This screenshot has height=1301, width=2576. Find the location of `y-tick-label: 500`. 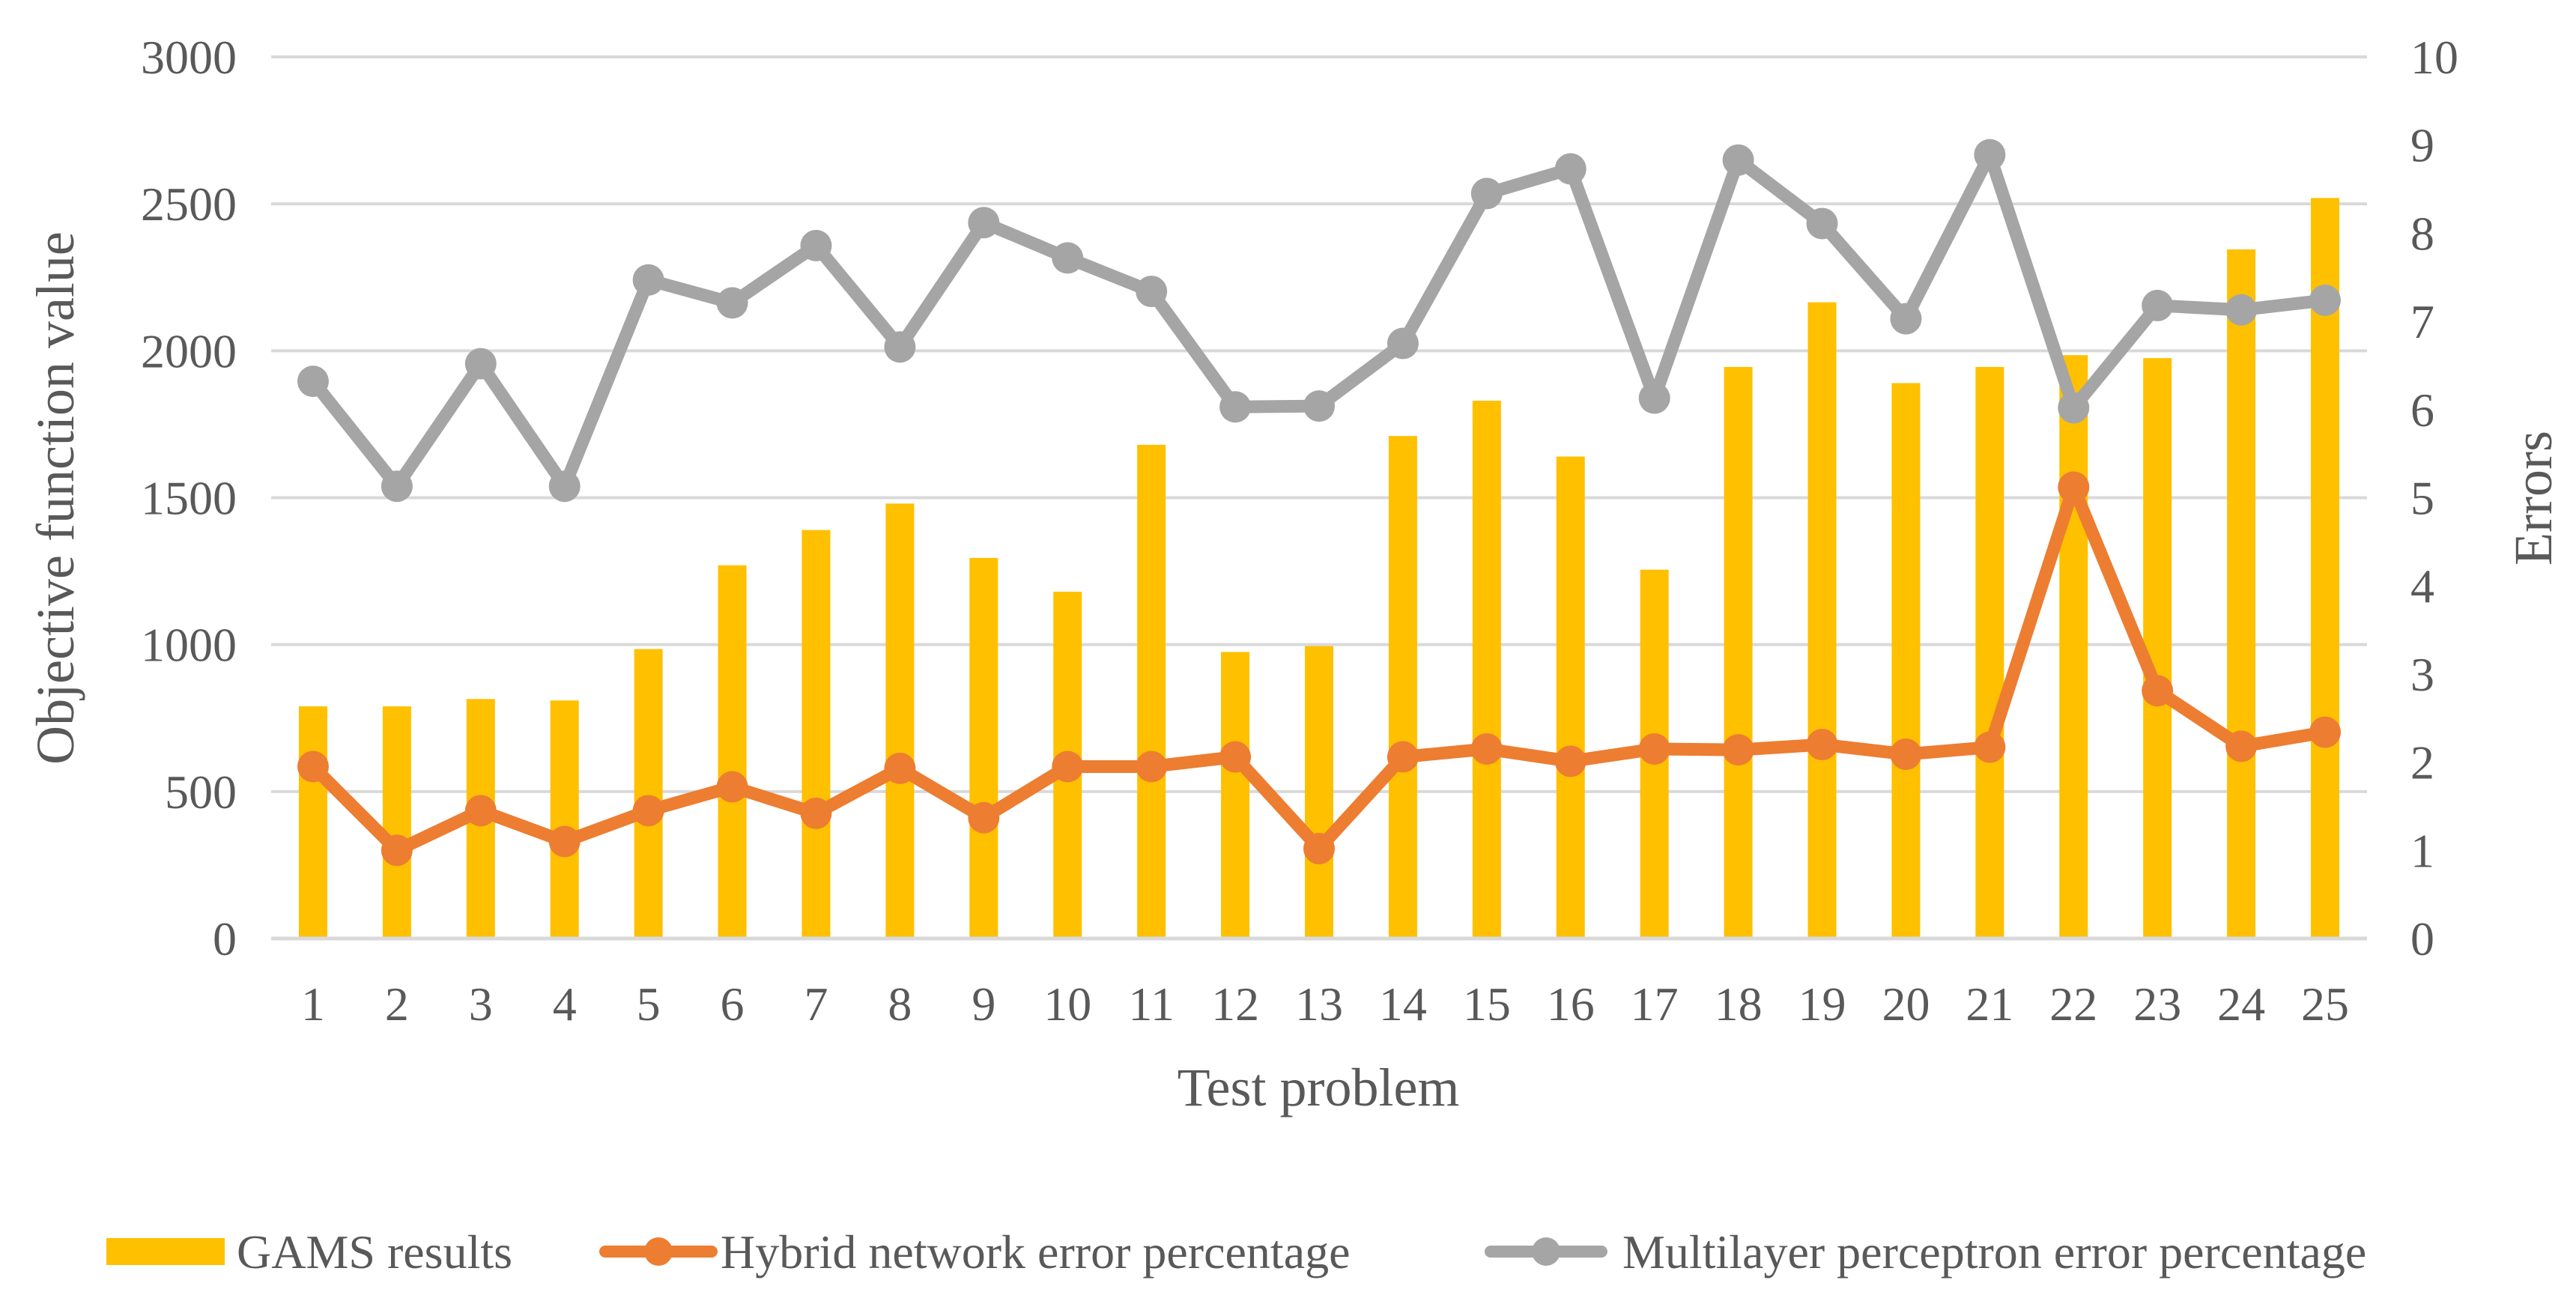

y-tick-label: 500 is located at coordinates (201, 792).